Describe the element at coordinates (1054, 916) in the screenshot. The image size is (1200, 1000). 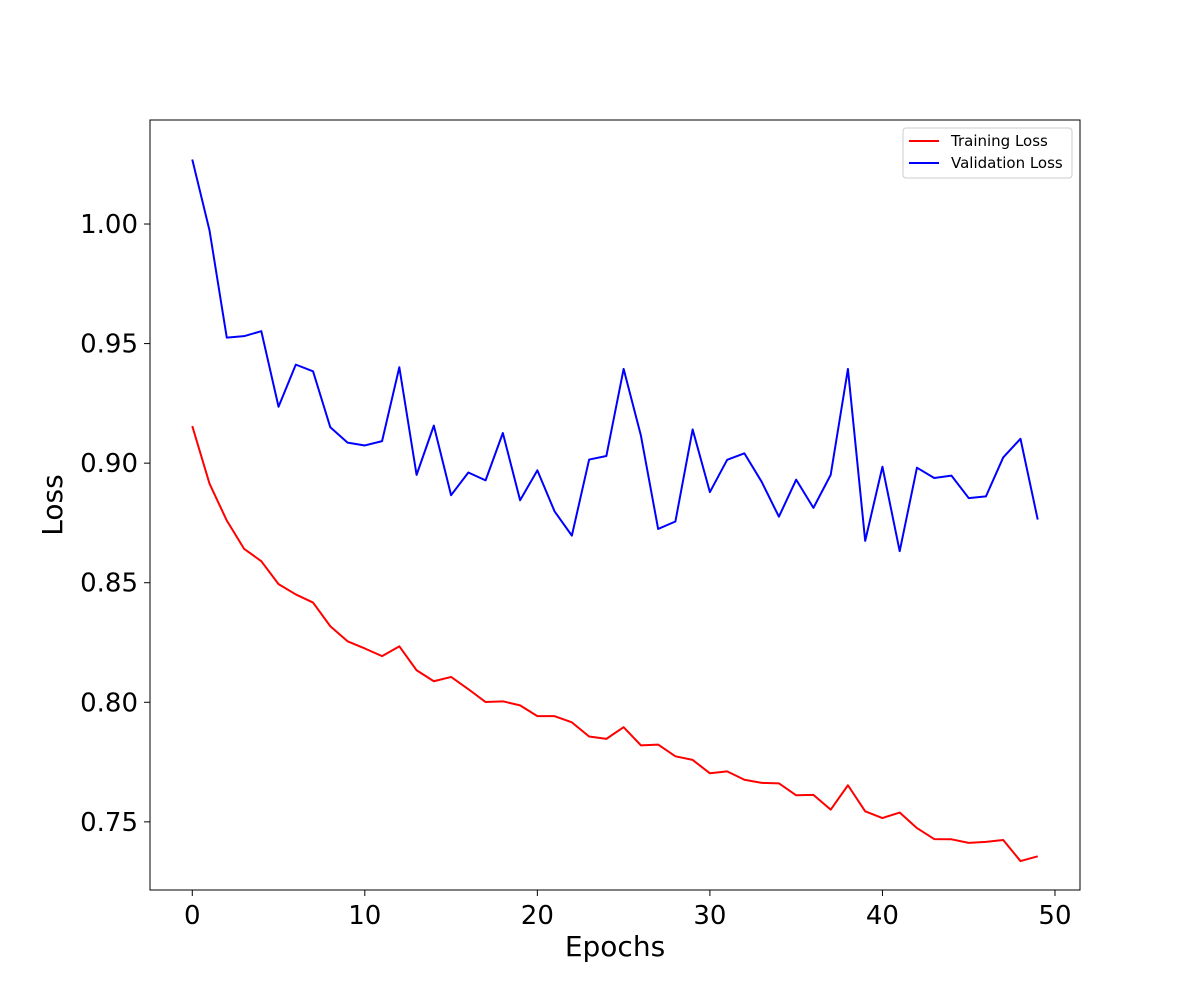
I see `x-tick-label: 50` at that location.